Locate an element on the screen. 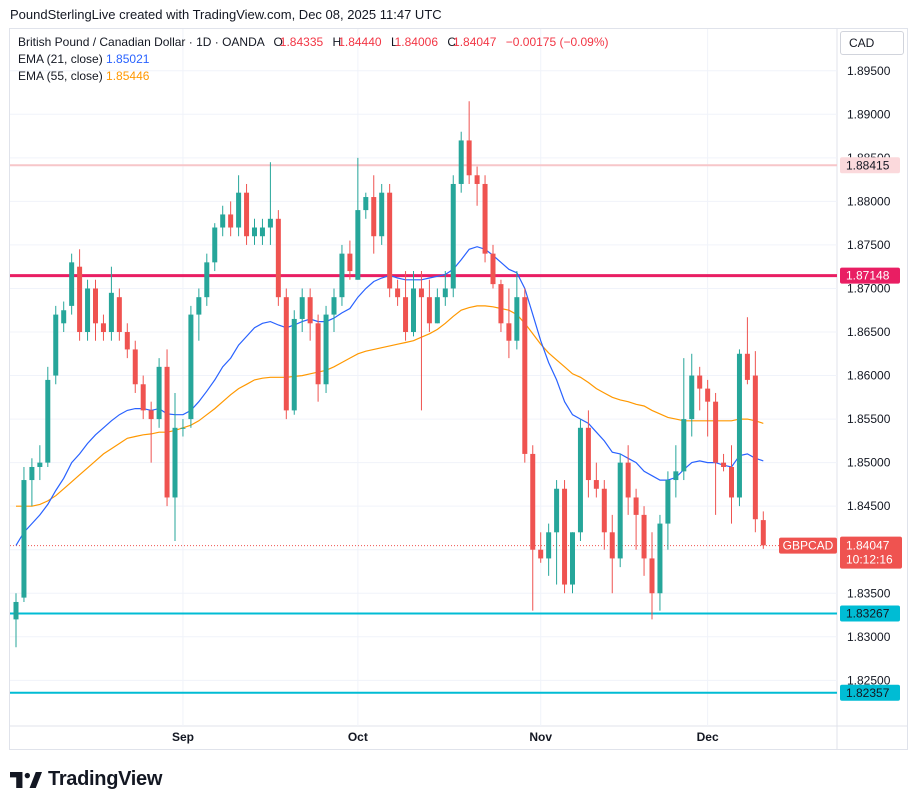 Image resolution: width=919 pixels, height=810 pixels. legend-ema21-label: EMA (21, close) is located at coordinates (60, 59).